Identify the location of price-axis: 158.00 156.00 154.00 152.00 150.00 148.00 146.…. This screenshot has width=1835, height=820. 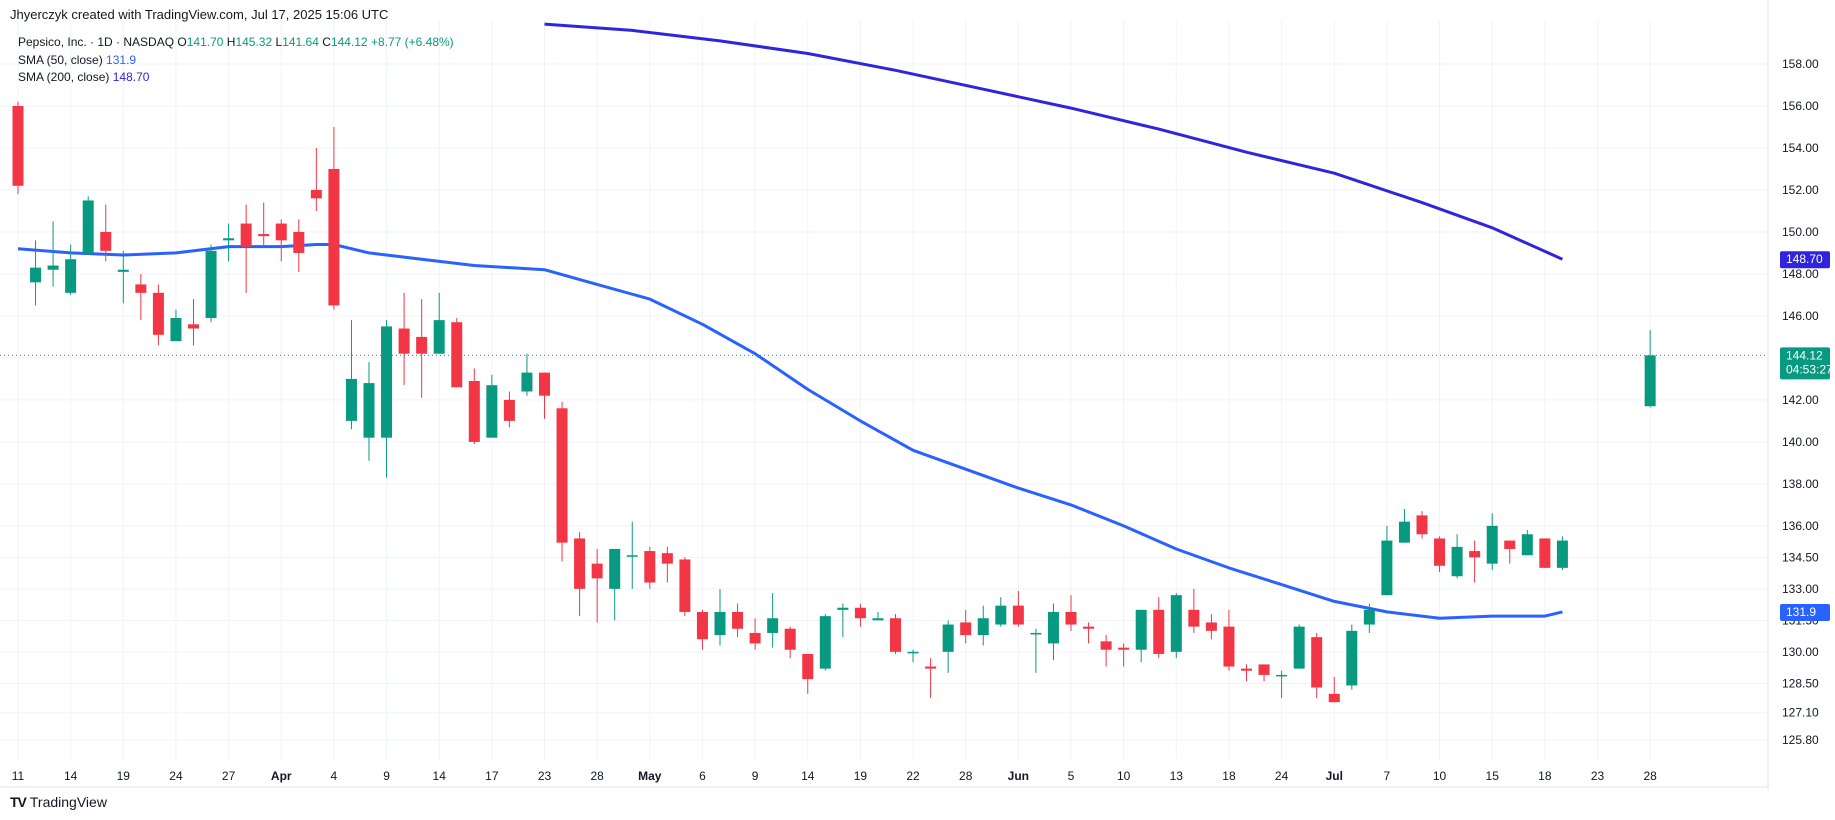
(1800, 402).